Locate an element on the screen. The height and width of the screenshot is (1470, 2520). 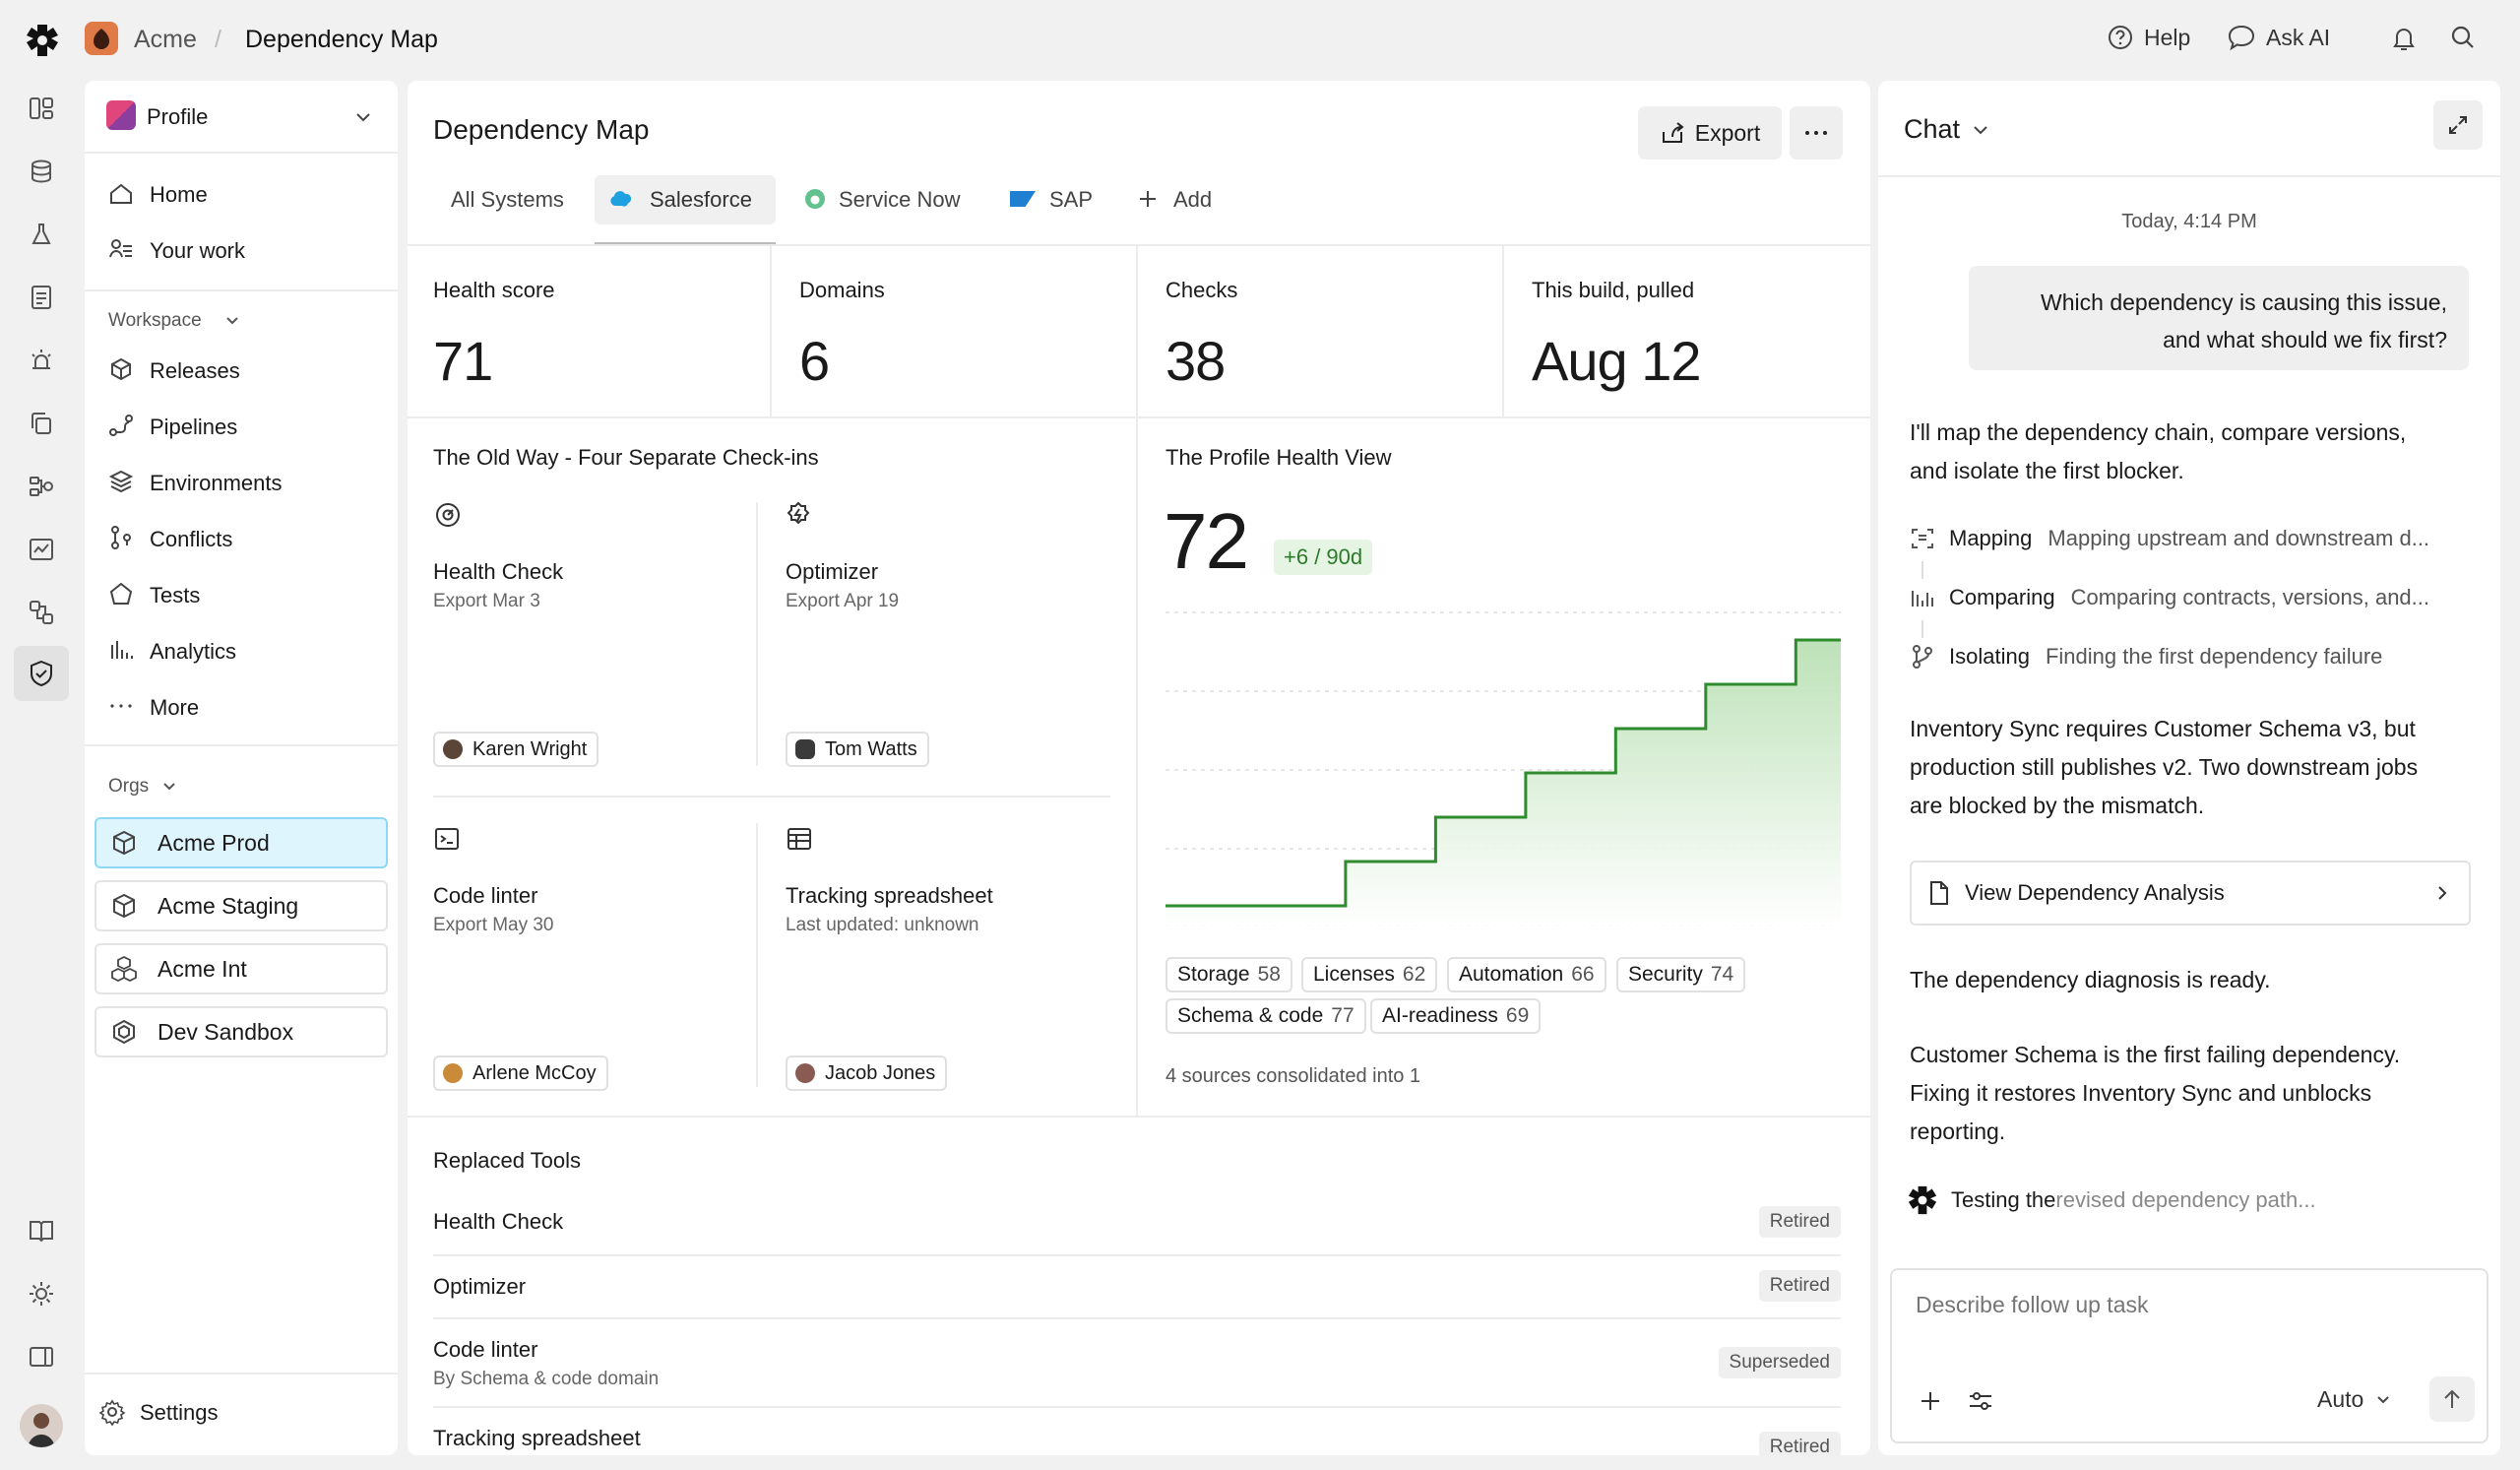
sidebar-toggle-icon is located at coordinates (41, 1357).